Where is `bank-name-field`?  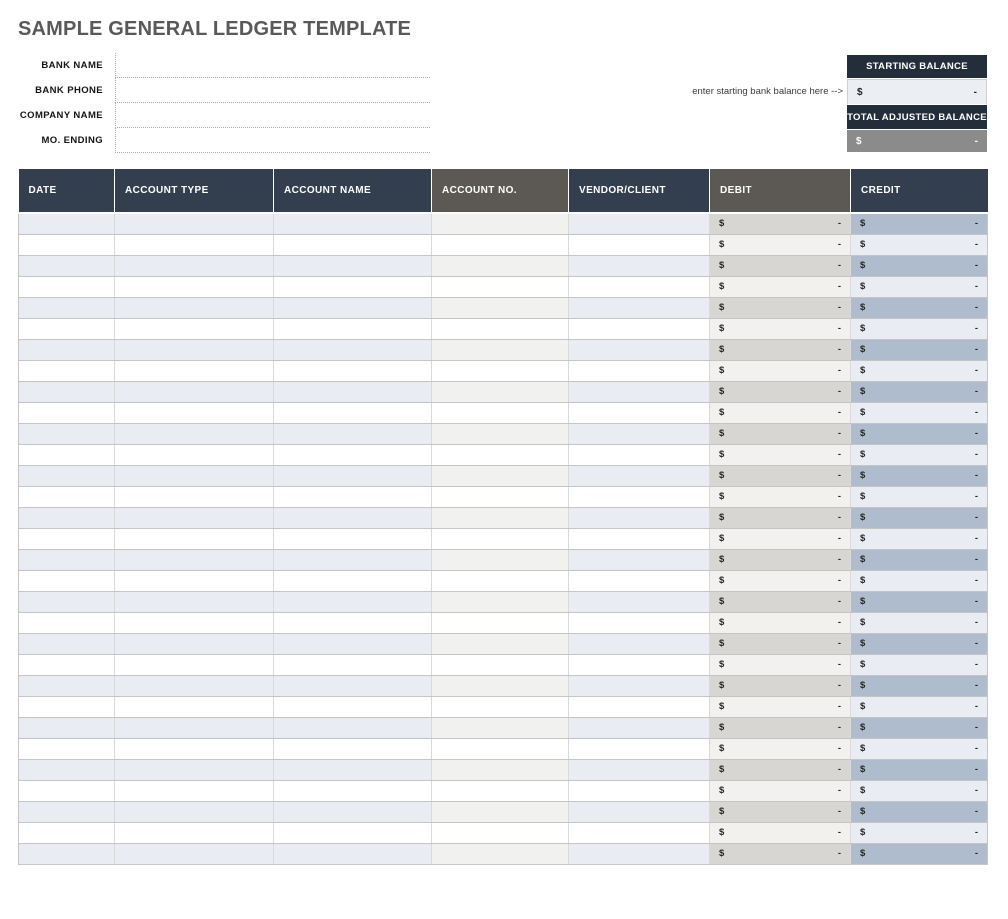 bank-name-field is located at coordinates (272, 65).